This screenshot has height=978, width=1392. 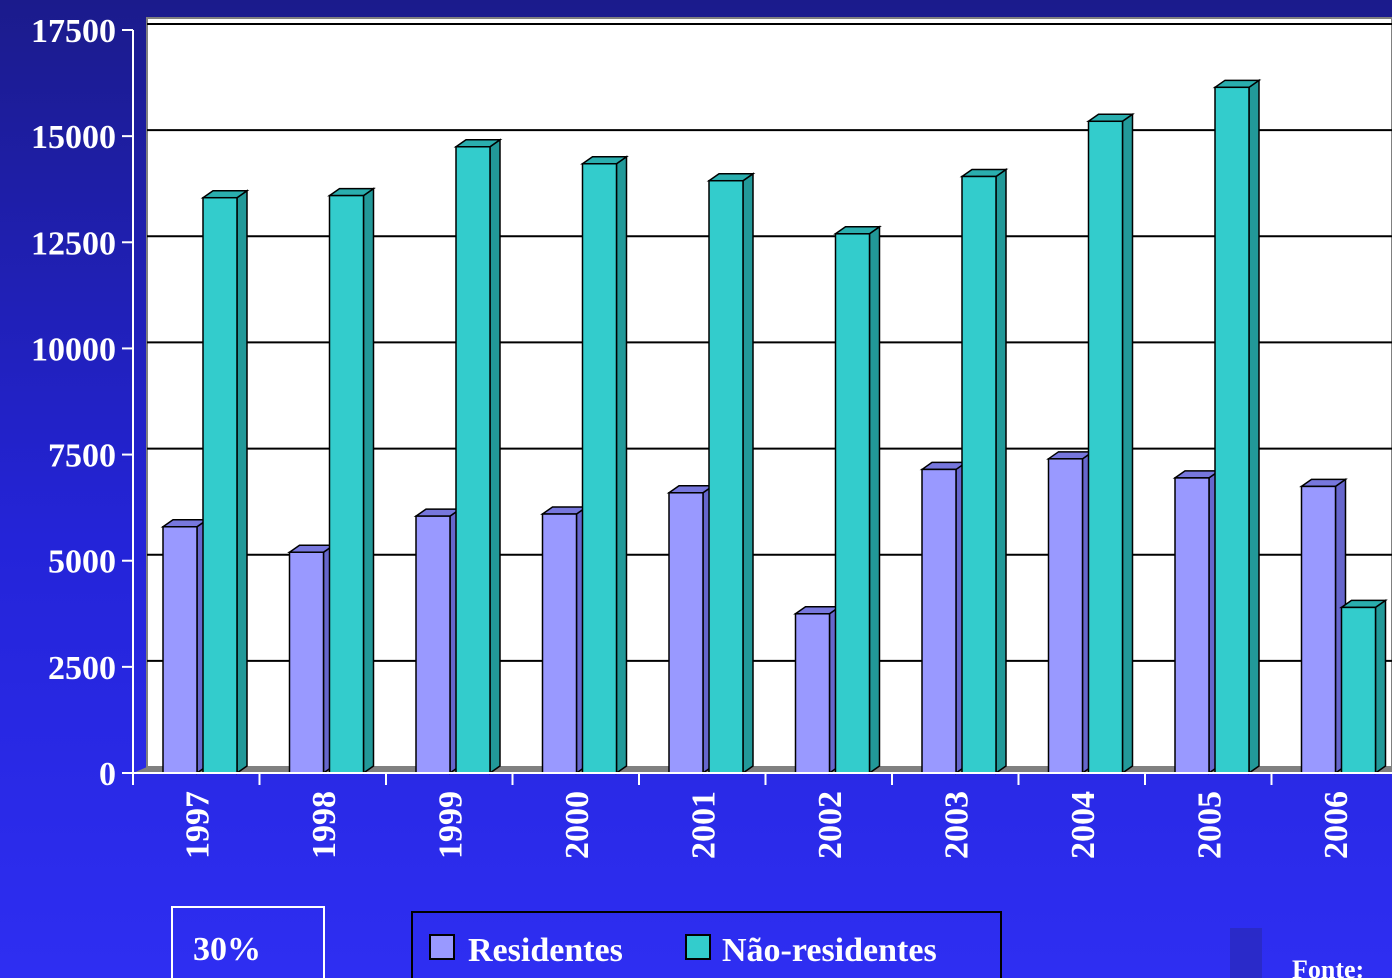 What do you see at coordinates (956, 825) in the screenshot?
I see `x-tick-label: 2003` at bounding box center [956, 825].